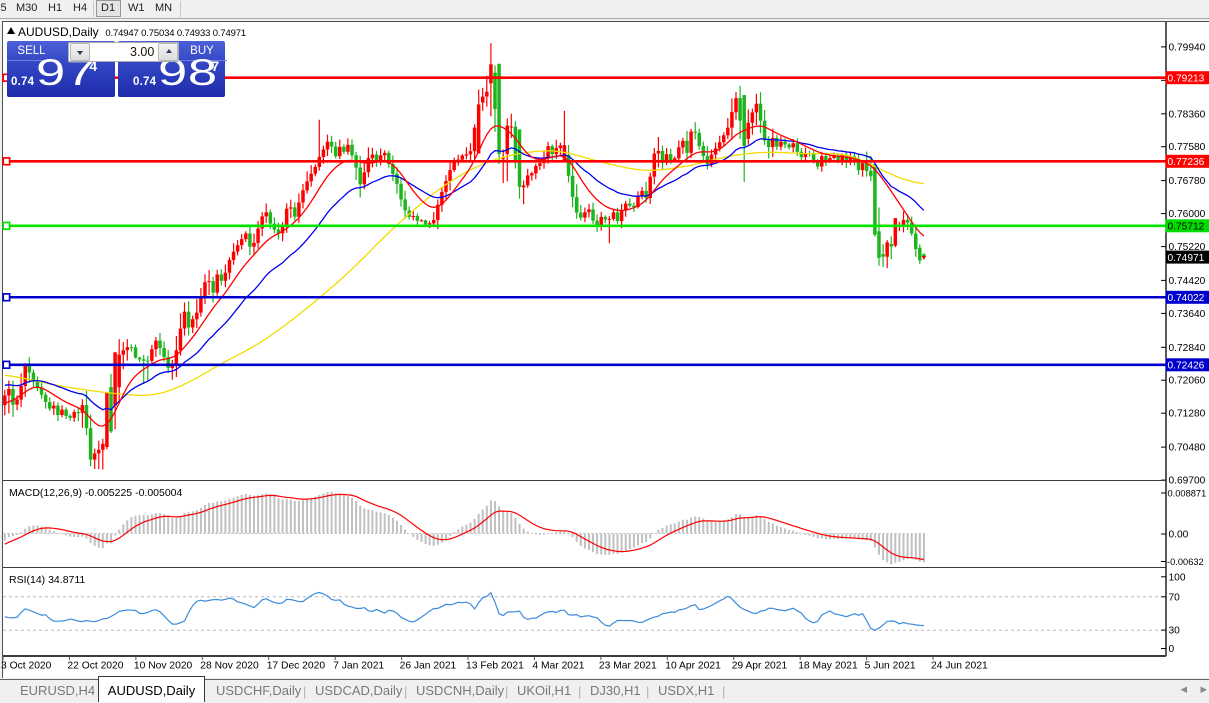  Describe the element at coordinates (95, 666) in the screenshot. I see `svg-text: 22 Oct 2020` at that location.